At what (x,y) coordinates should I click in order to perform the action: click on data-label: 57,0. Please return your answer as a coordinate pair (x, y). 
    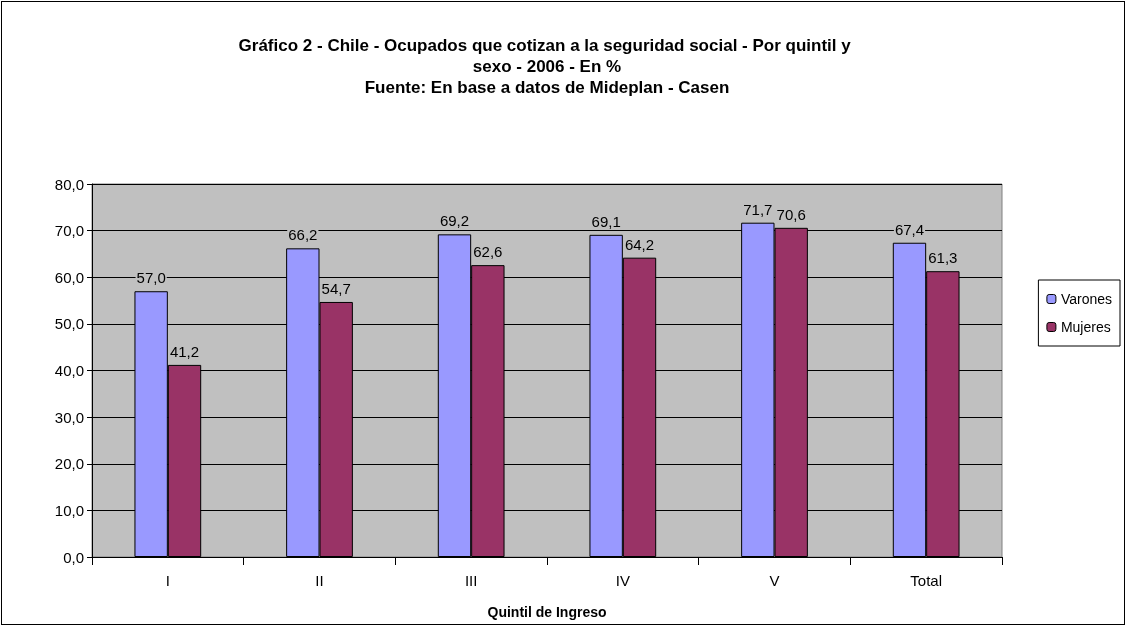
    Looking at the image, I should click on (151, 278).